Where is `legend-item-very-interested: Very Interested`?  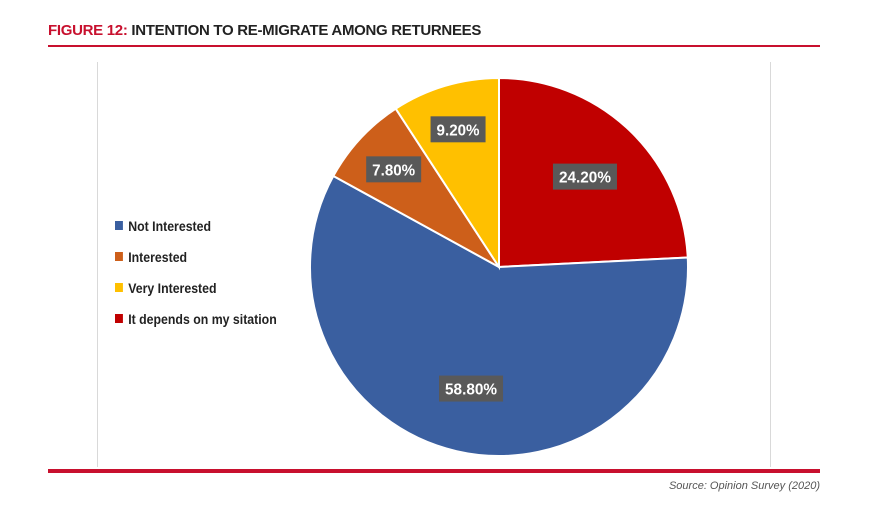 legend-item-very-interested: Very Interested is located at coordinates (196, 287).